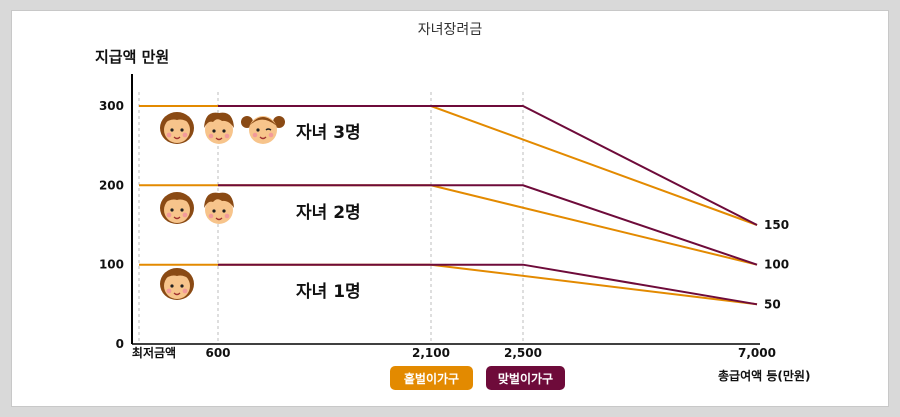 The image size is (900, 417). I want to click on y-axis-label: 지급액 만원, so click(132, 57).